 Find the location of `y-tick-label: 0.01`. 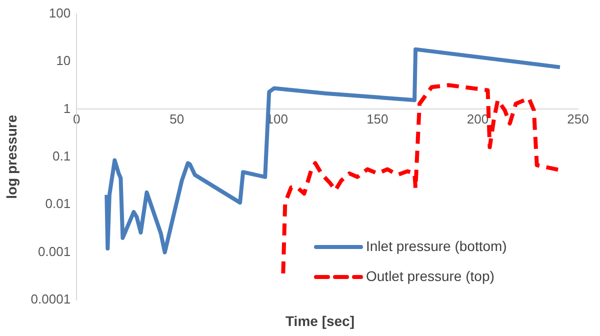

y-tick-label: 0.01 is located at coordinates (58, 204).